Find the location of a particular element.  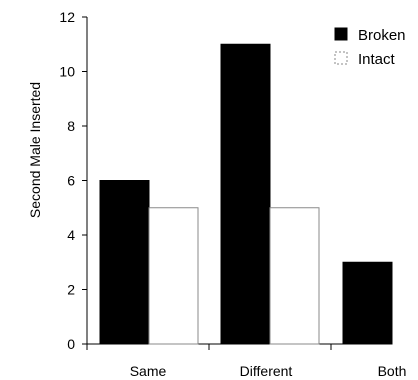

bar-broken-both is located at coordinates (367, 303).